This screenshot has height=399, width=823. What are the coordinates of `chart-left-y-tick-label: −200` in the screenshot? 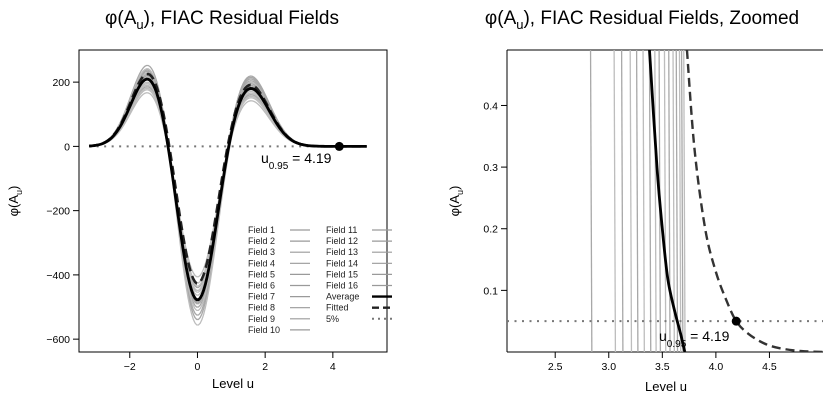 It's located at (58, 212).